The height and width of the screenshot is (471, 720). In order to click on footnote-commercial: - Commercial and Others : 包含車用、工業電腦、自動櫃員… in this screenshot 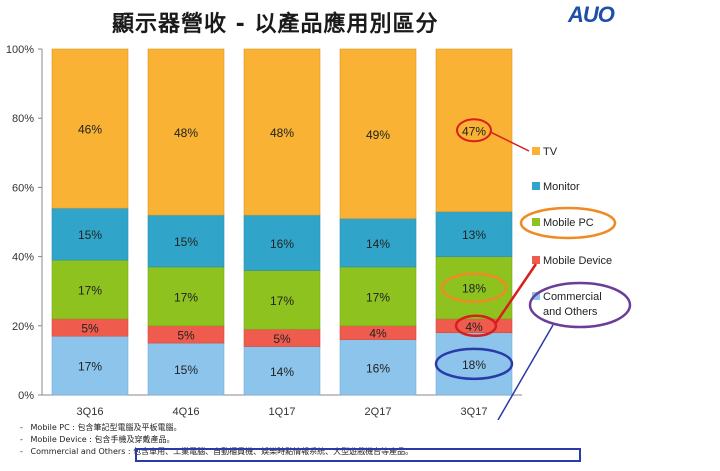, I will do `click(217, 451)`.